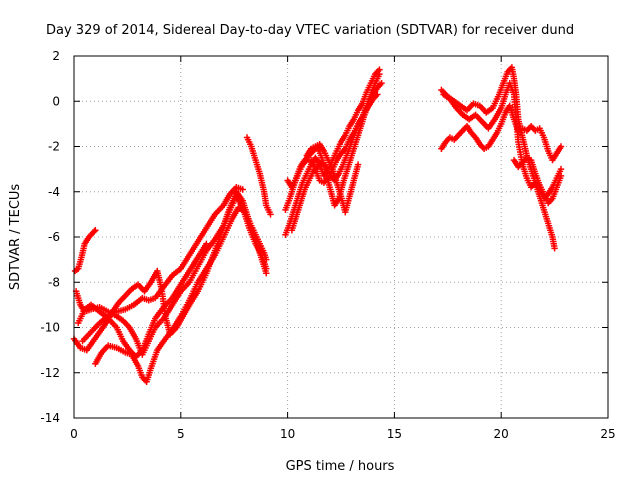 This screenshot has height=480, width=640. What do you see at coordinates (54, 237) in the screenshot?
I see `y-tick-label: -6` at bounding box center [54, 237].